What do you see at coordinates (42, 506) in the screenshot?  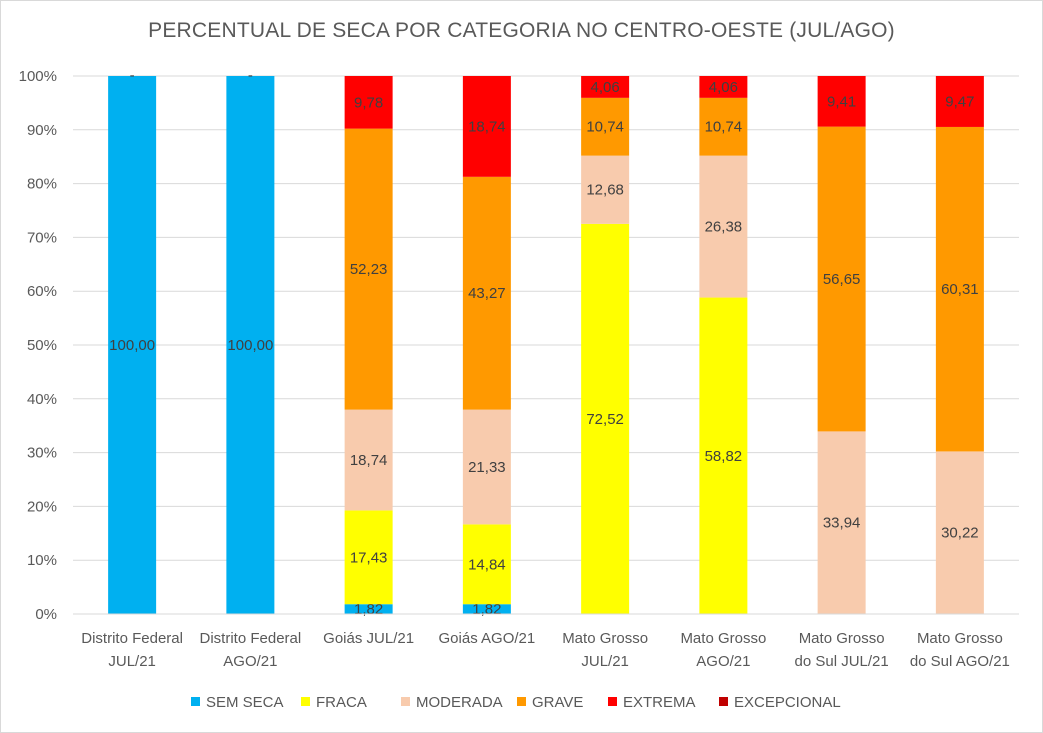 I see `y-tick-label: 20%` at bounding box center [42, 506].